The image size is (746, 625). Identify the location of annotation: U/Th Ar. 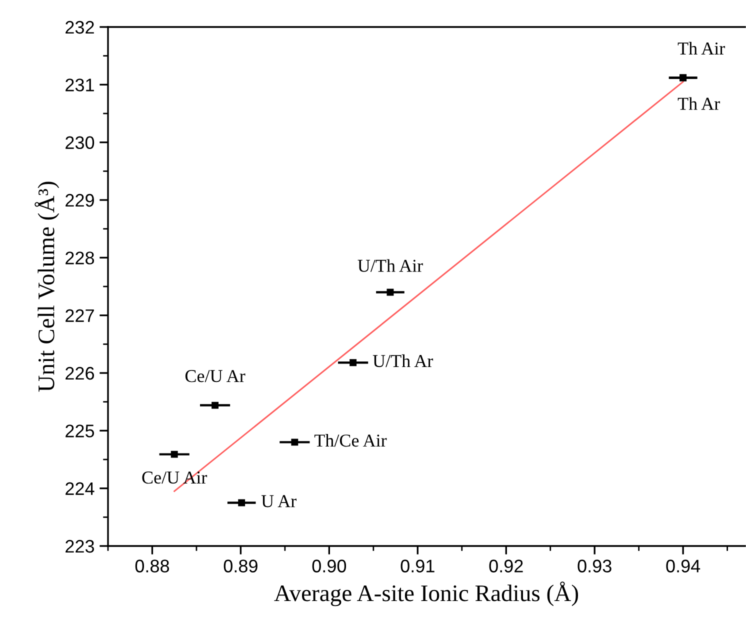
(403, 361).